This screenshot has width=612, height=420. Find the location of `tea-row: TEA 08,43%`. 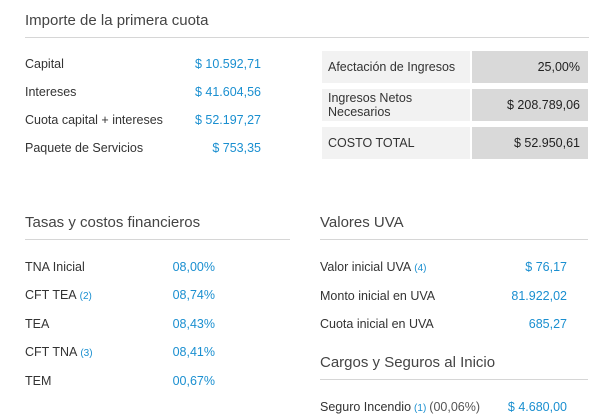

tea-row: TEA 08,43% is located at coordinates (120, 324).